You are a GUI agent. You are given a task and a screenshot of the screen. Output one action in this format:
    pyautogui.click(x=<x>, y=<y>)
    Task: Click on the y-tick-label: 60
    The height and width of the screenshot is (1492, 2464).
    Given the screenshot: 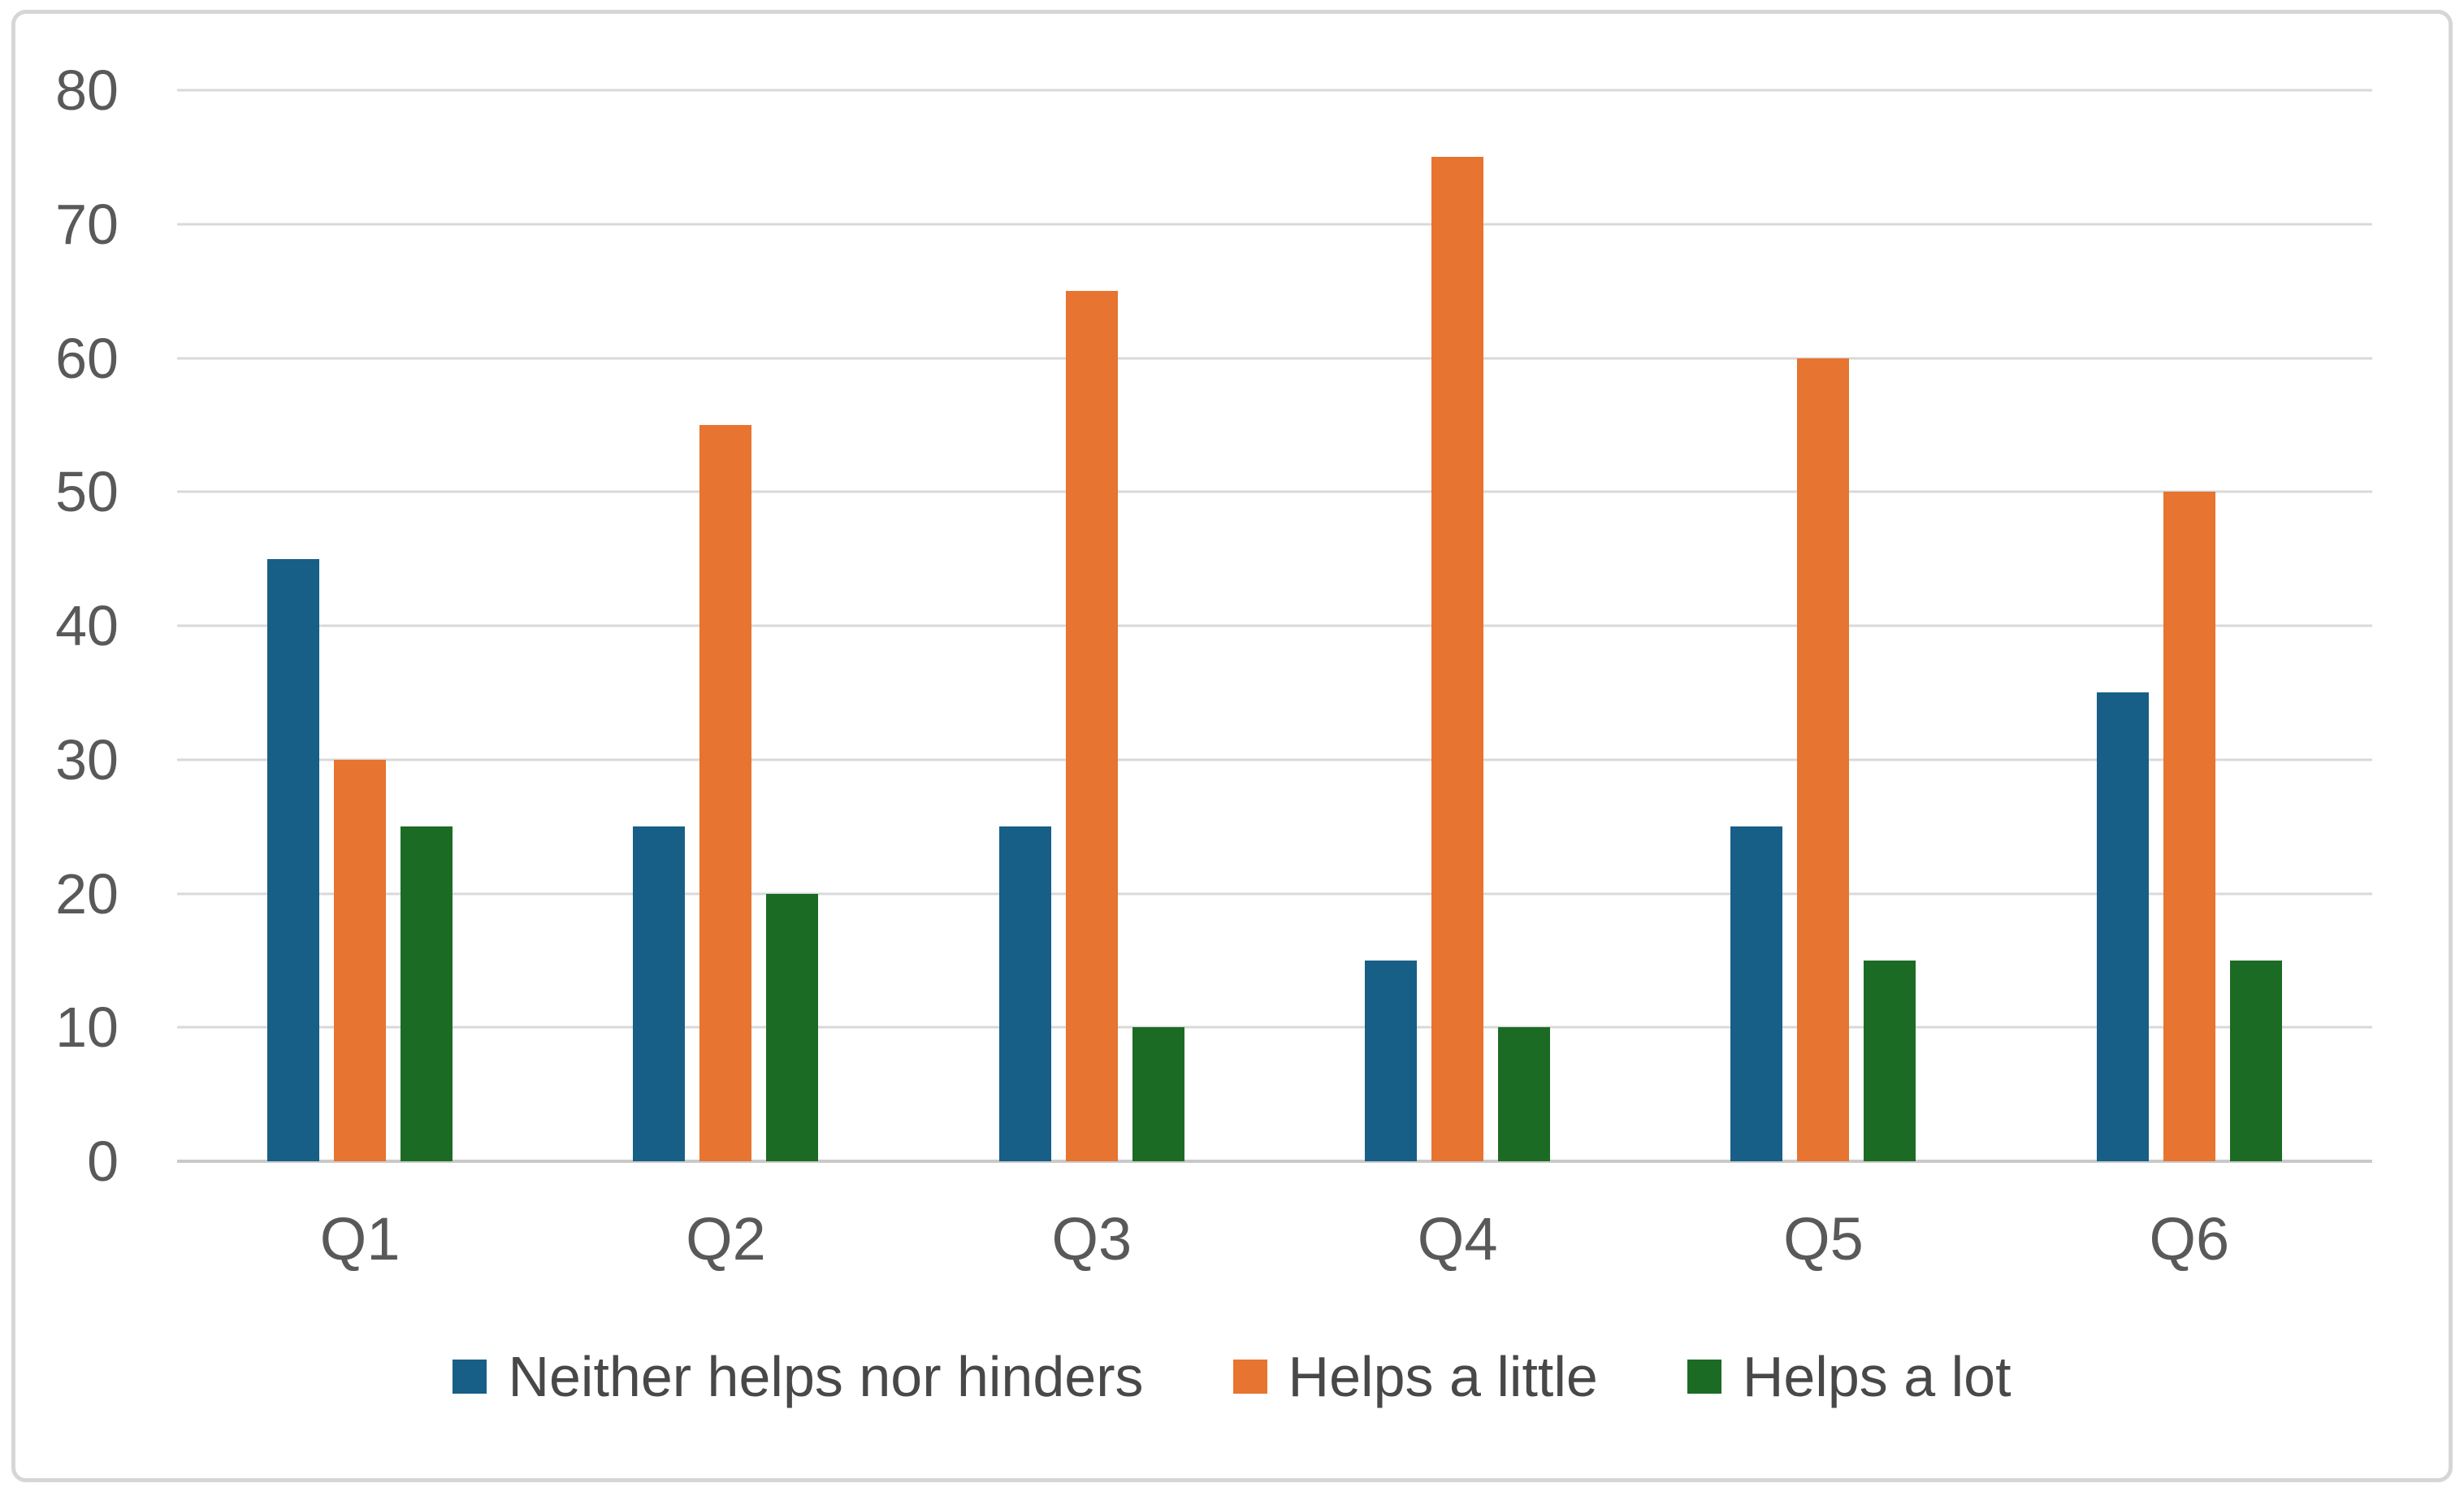 What is the action you would take?
    pyautogui.click(x=87, y=358)
    